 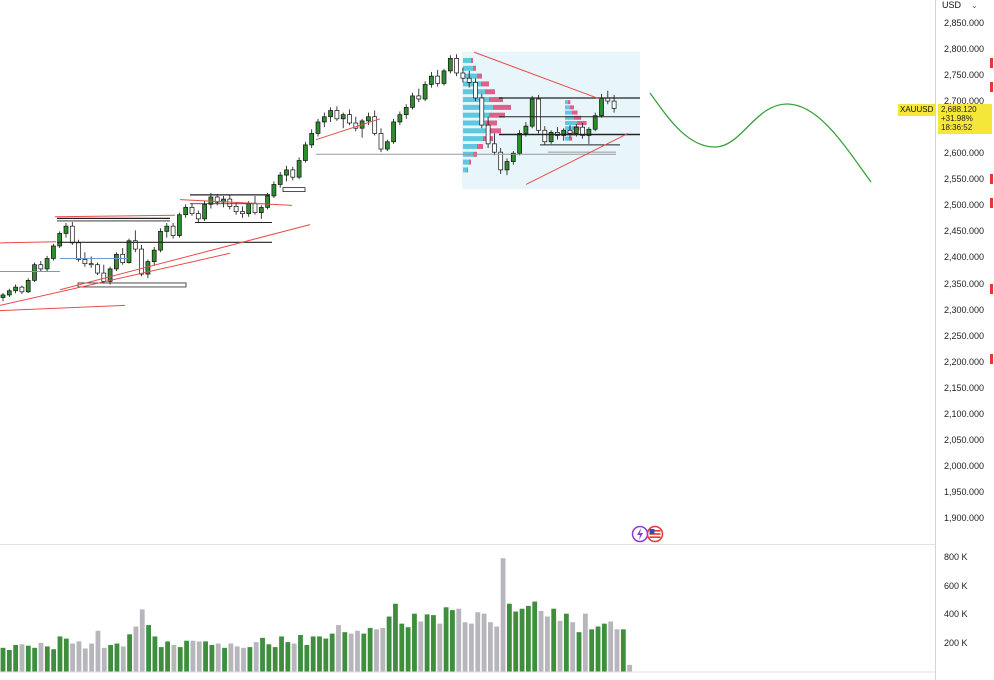 What do you see at coordinates (964, 491) in the screenshot?
I see `price-axis-label: 1,950.000` at bounding box center [964, 491].